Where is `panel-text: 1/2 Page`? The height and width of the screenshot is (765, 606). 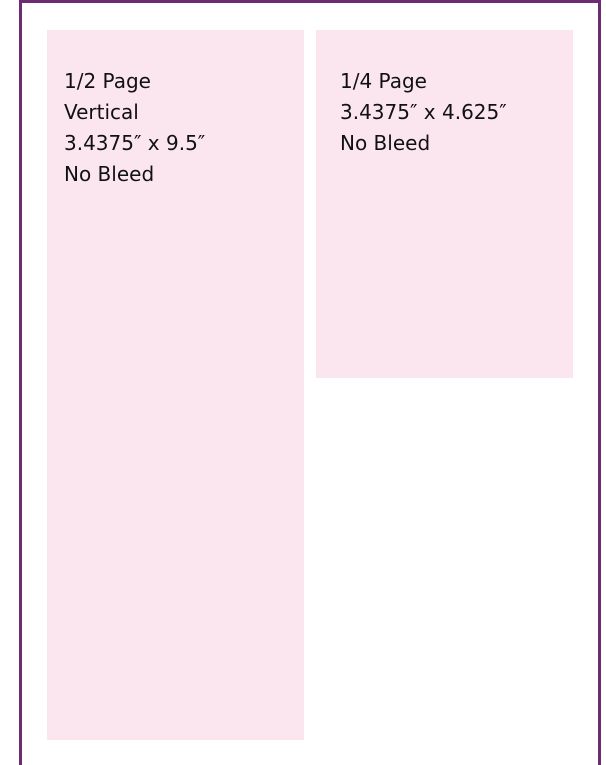 panel-text: 1/2 Page is located at coordinates (107, 81).